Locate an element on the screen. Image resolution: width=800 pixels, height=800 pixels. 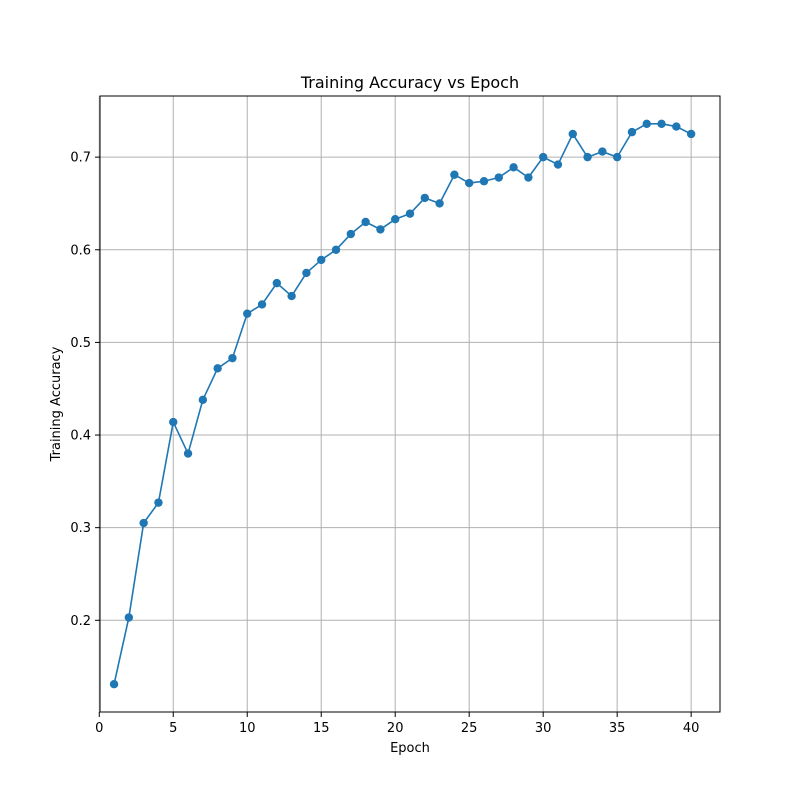
x-tick-label: 25 is located at coordinates (469, 728).